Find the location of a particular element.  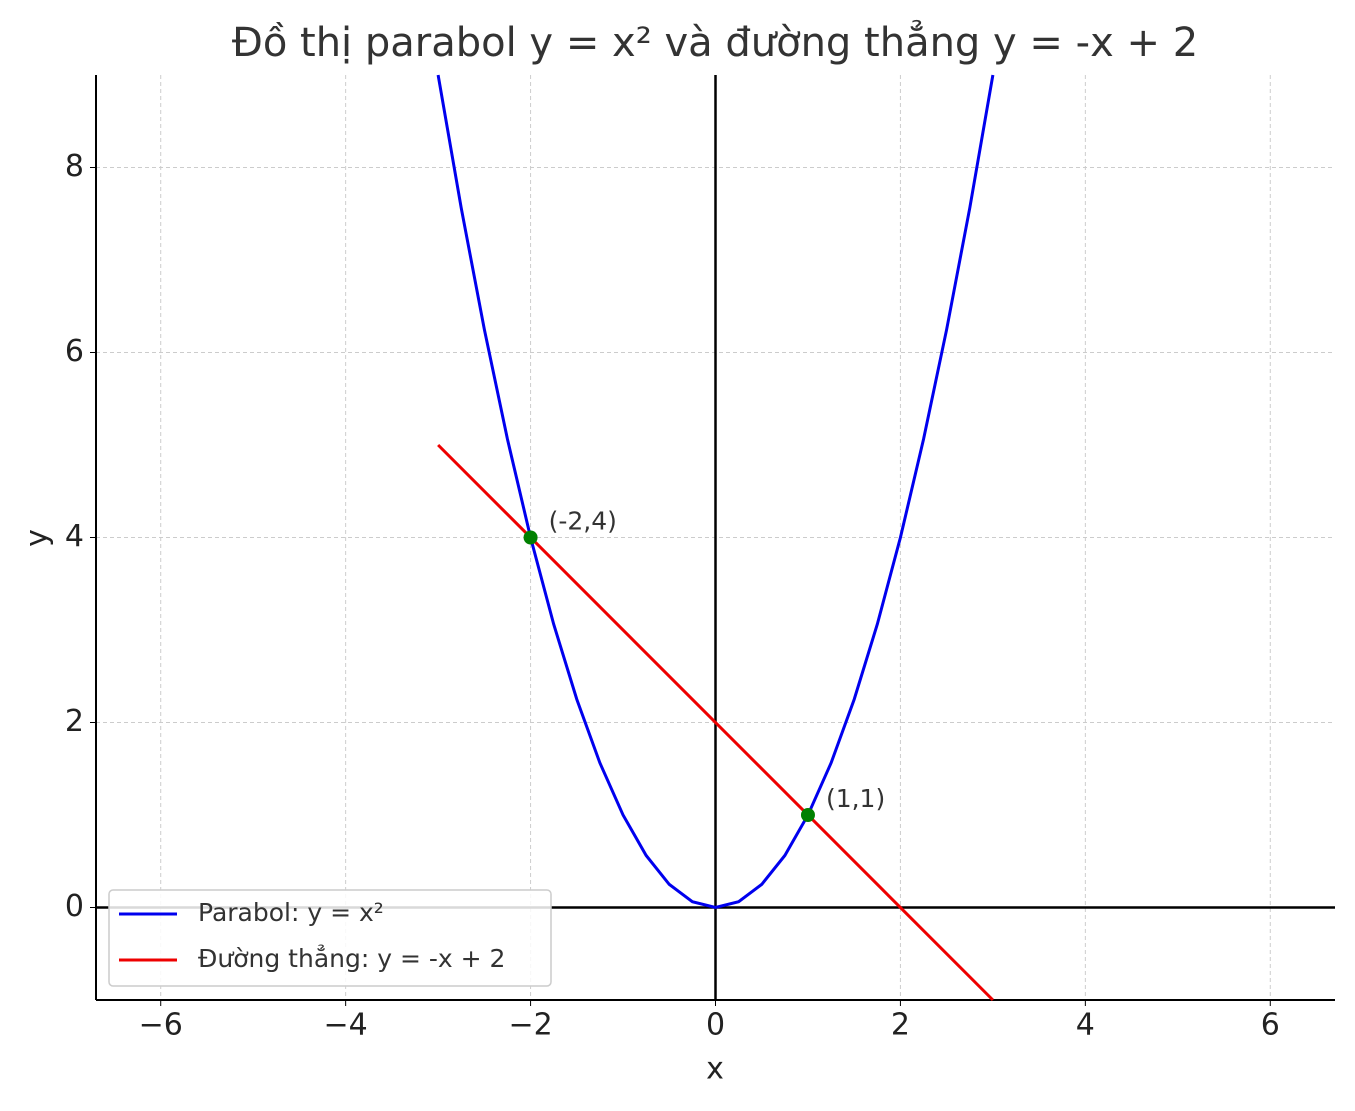

y-tick-label: 8 is located at coordinates (74, 166).